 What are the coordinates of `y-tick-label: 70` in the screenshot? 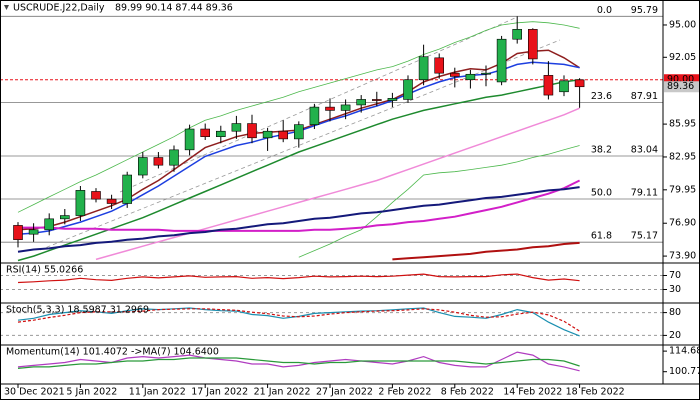 It's located at (675, 275).